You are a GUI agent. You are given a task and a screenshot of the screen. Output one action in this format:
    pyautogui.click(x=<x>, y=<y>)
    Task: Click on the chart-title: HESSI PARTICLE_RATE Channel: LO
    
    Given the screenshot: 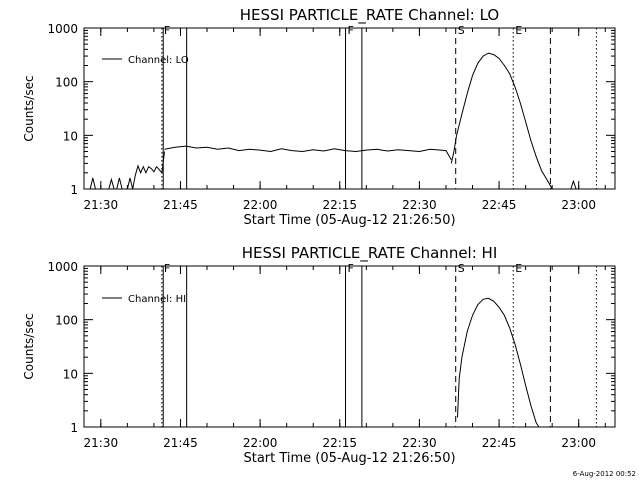 What is the action you would take?
    pyautogui.click(x=369, y=15)
    